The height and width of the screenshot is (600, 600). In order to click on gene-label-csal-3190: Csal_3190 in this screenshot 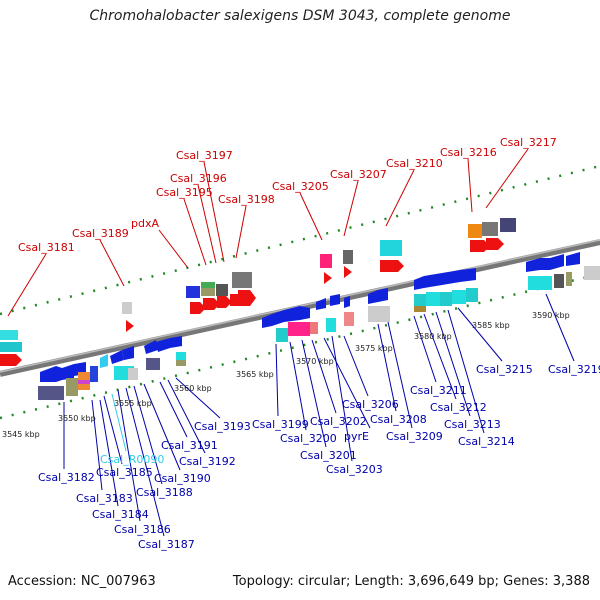, I will do `click(182, 478)`.